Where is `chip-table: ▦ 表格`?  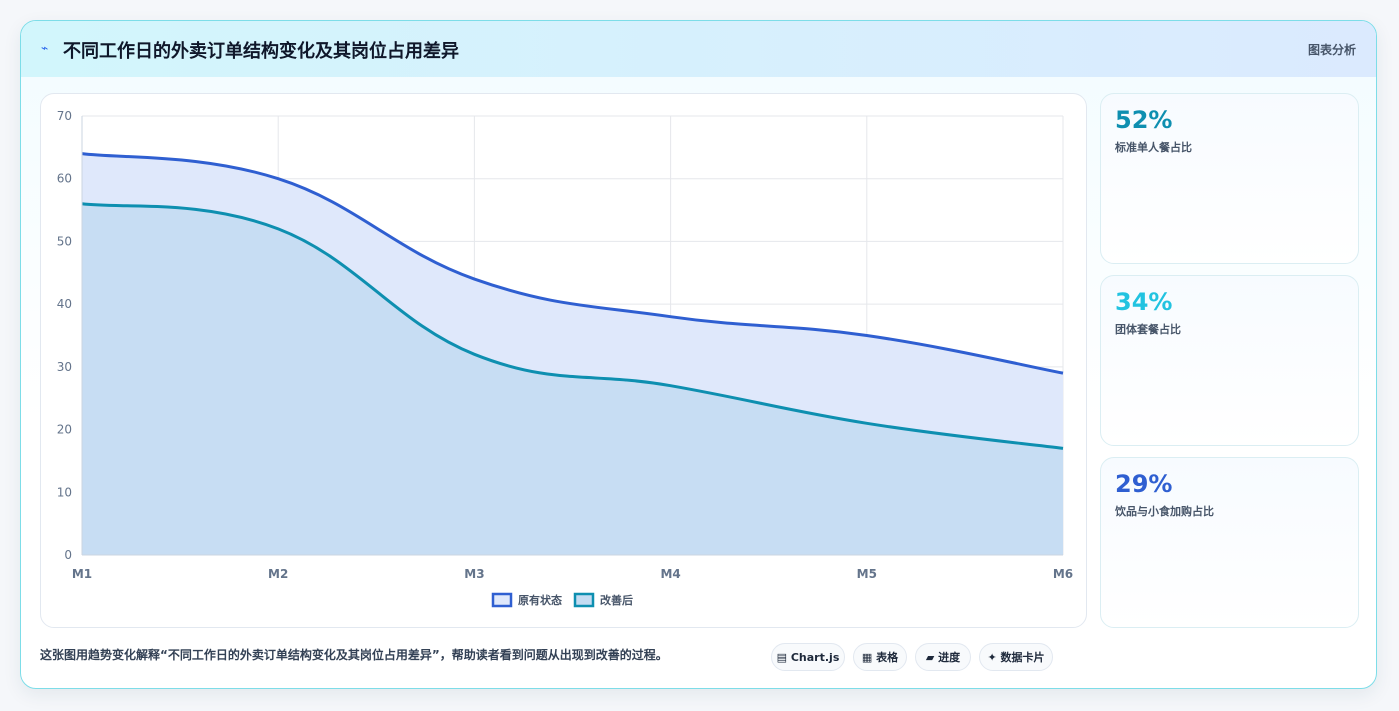
chip-table: ▦ 表格 is located at coordinates (880, 657).